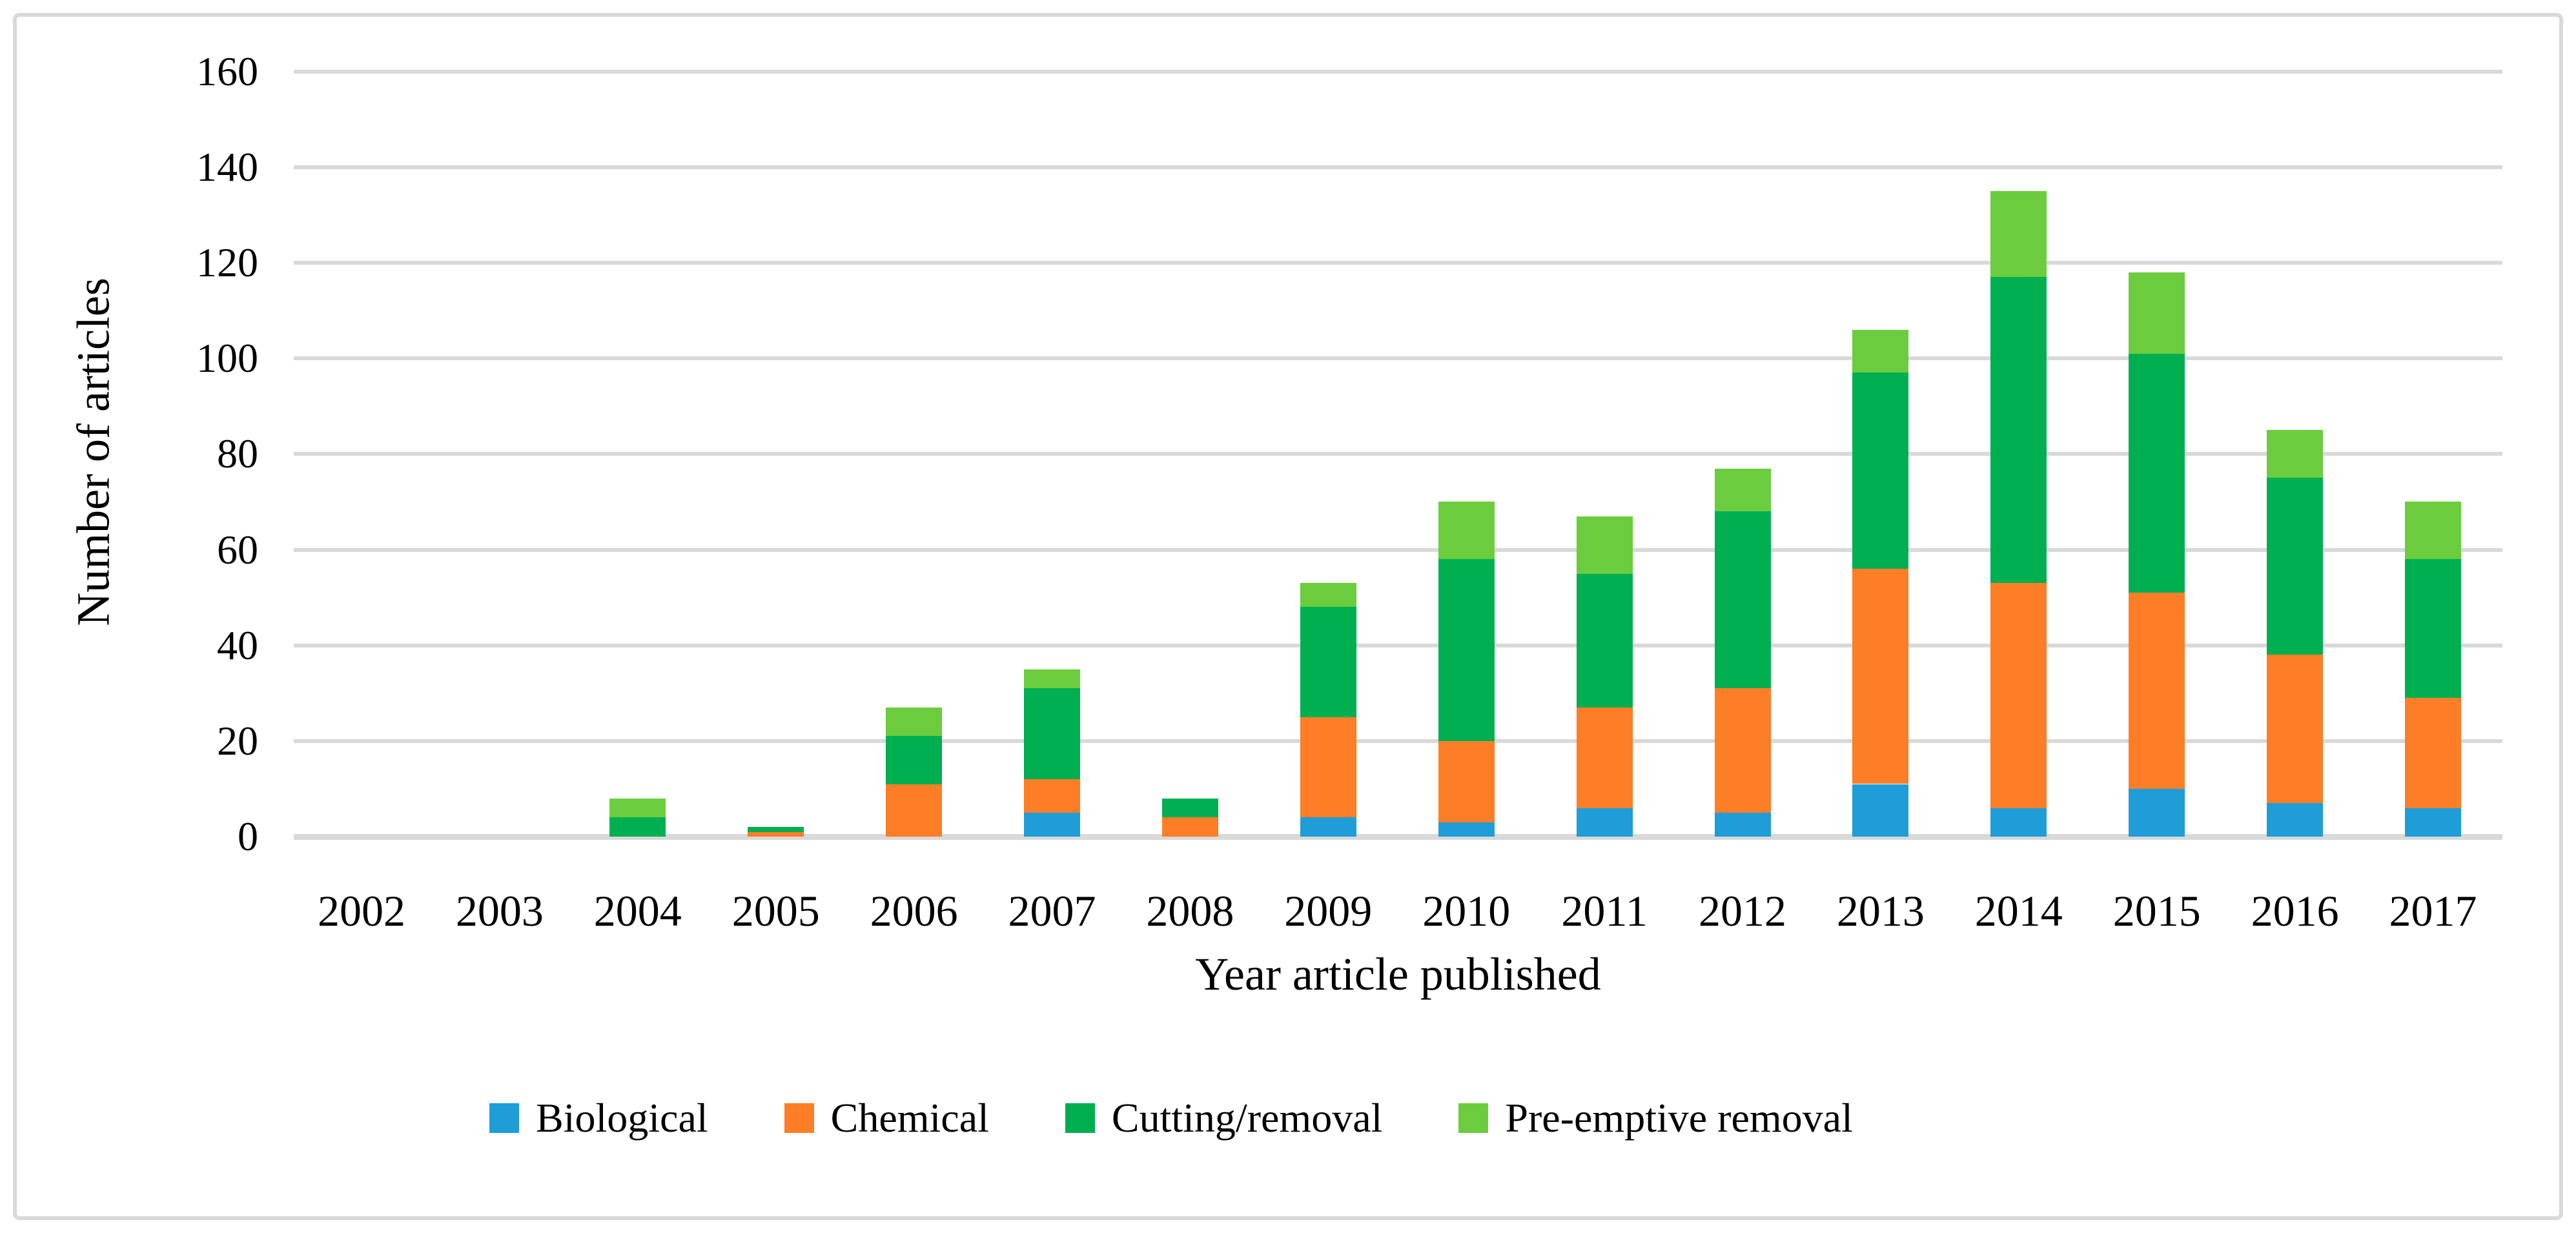 Image resolution: width=2576 pixels, height=1233 pixels. Describe the element at coordinates (1881, 470) in the screenshot. I see `bar-segment-cutting-removal-2013` at that location.